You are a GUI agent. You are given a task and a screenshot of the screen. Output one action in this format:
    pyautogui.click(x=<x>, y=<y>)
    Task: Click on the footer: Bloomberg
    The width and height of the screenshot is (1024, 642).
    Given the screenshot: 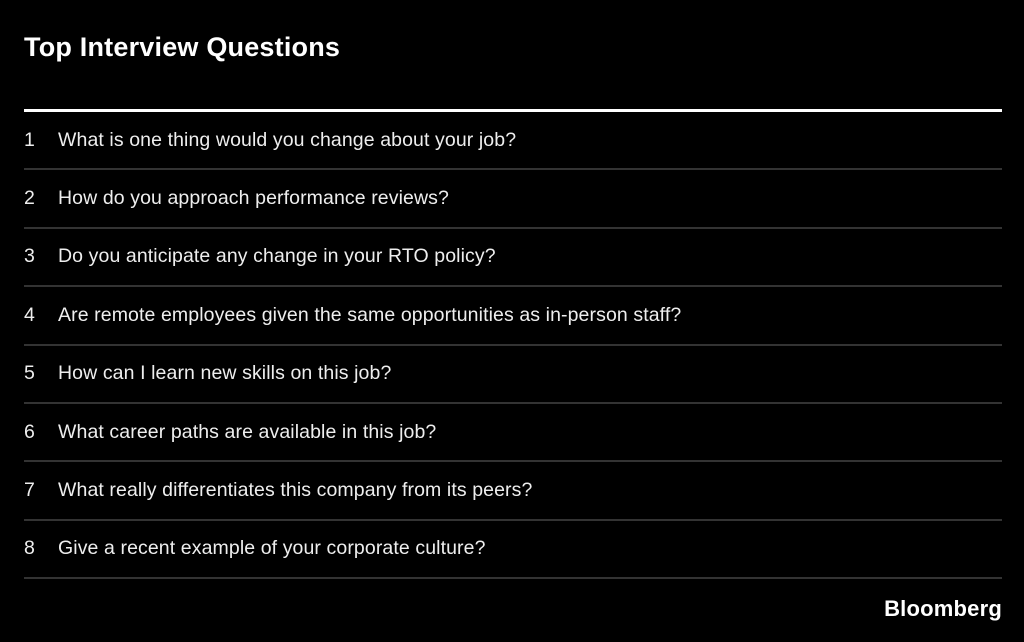 What is the action you would take?
    pyautogui.click(x=512, y=610)
    